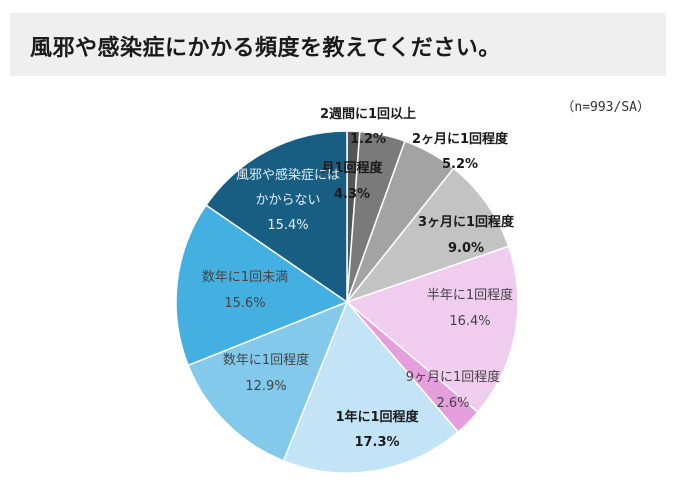 This screenshot has width=675, height=484. What do you see at coordinates (466, 235) in the screenshot?
I see `slice-label-4: 3ヶ月に1回程度 9.0%` at bounding box center [466, 235].